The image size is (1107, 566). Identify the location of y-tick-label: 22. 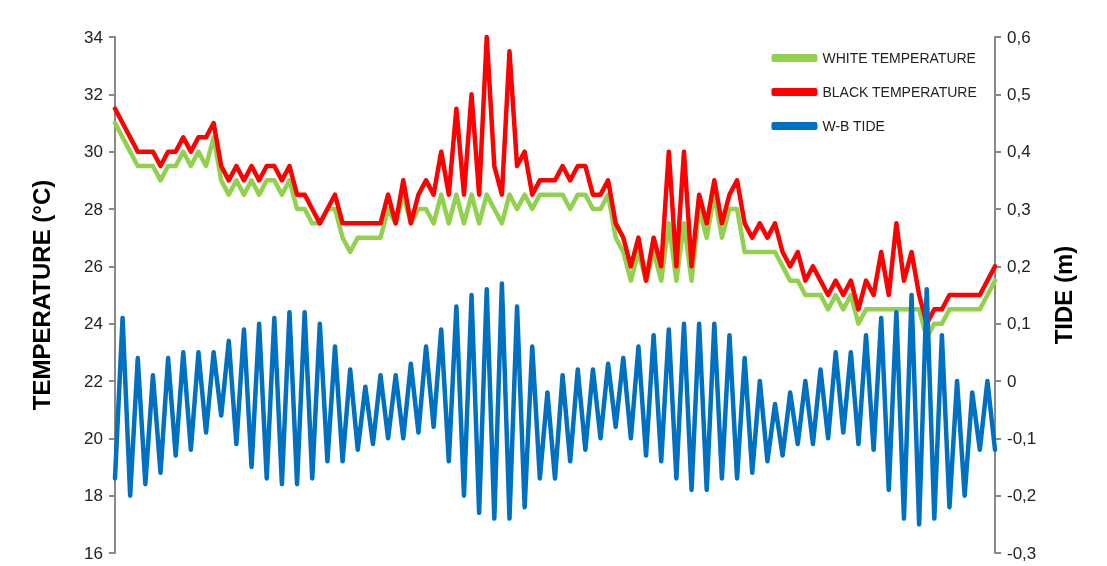
(93, 381).